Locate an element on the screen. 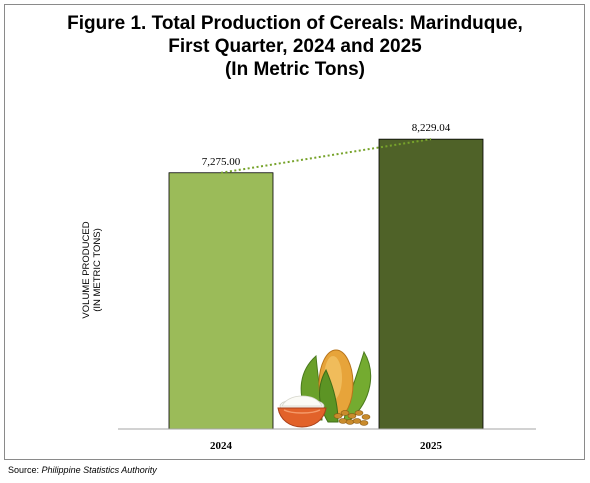  data-label-2025: 8,229.04 is located at coordinates (431, 128).